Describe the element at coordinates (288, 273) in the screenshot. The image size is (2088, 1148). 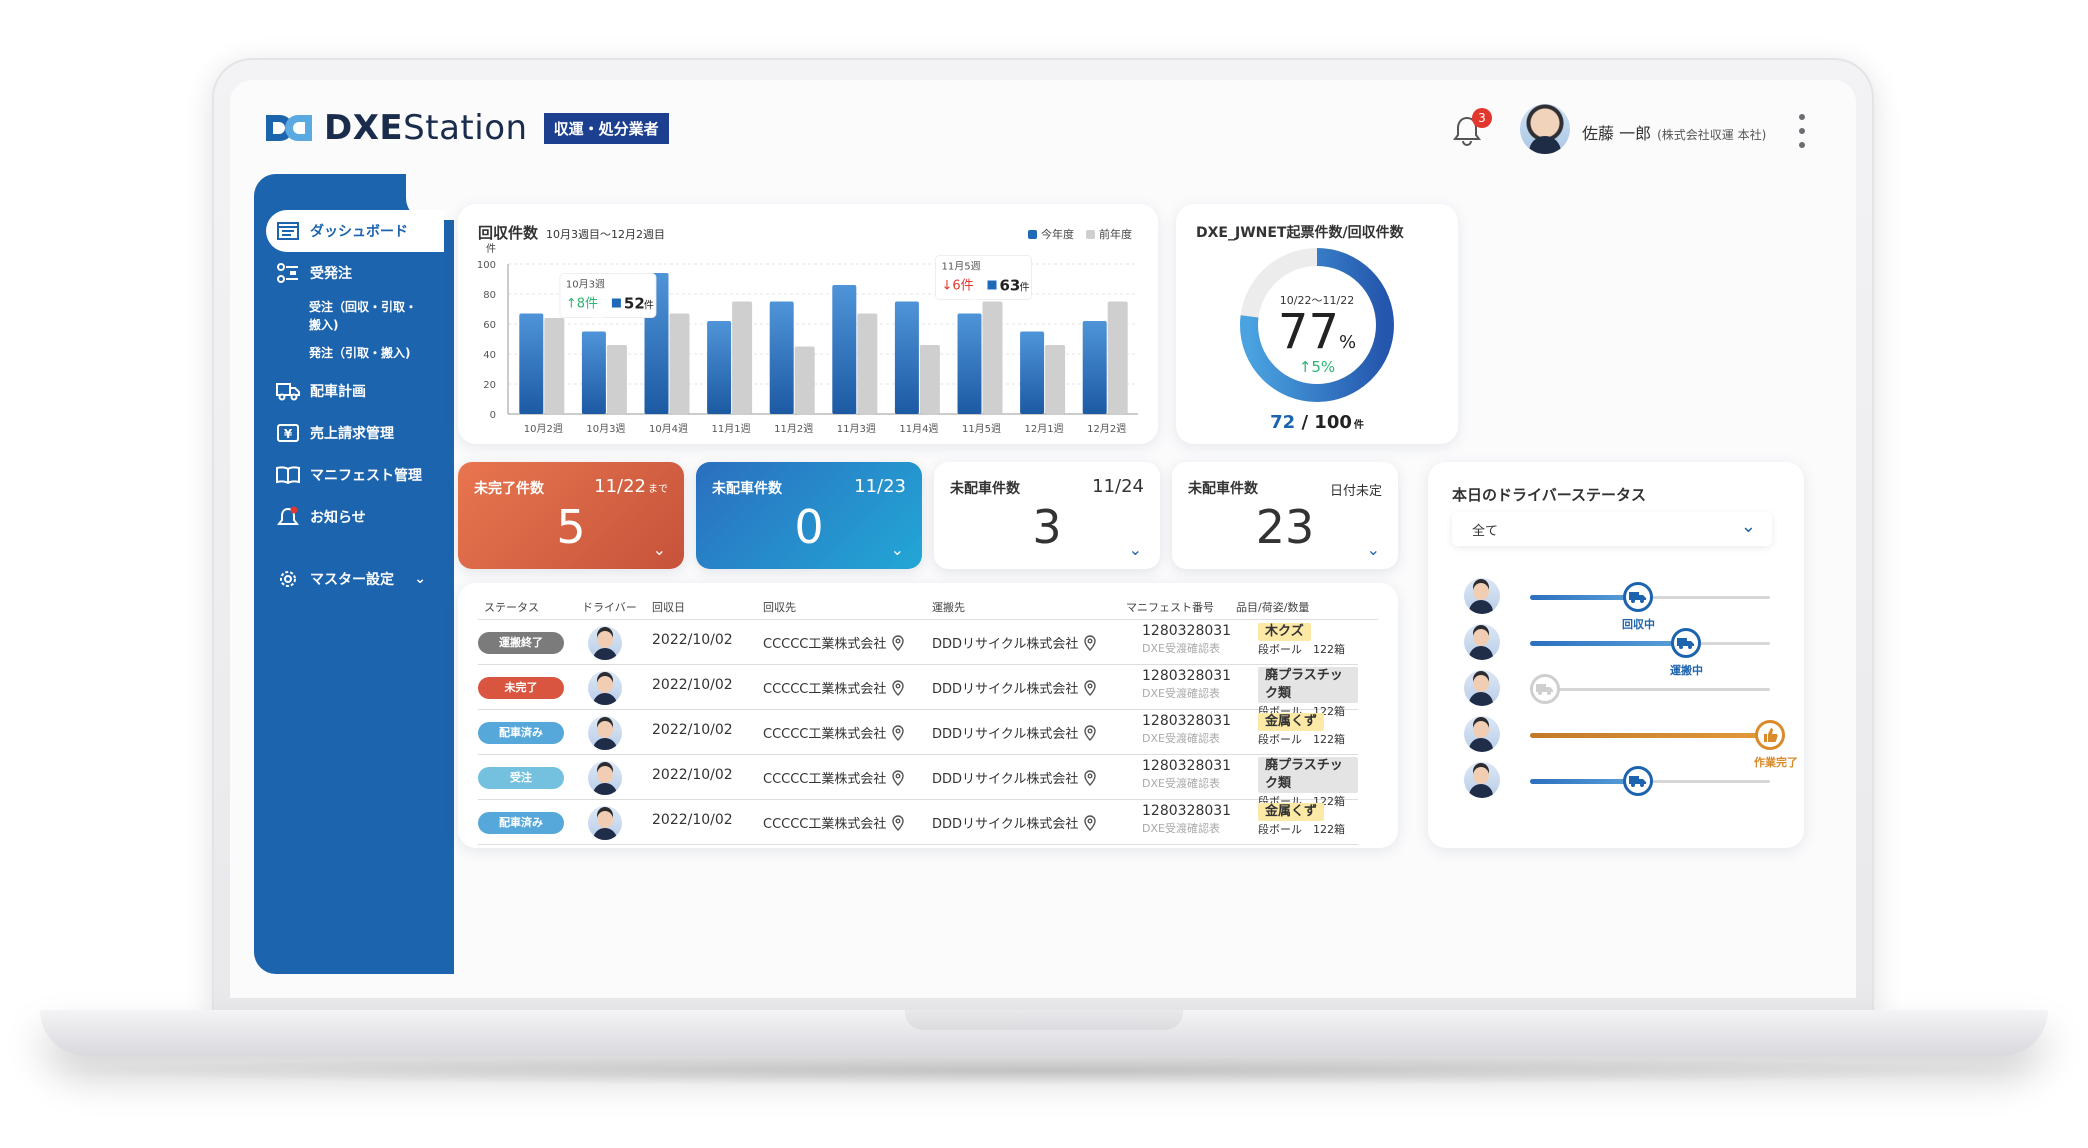
I see `order-icon` at that location.